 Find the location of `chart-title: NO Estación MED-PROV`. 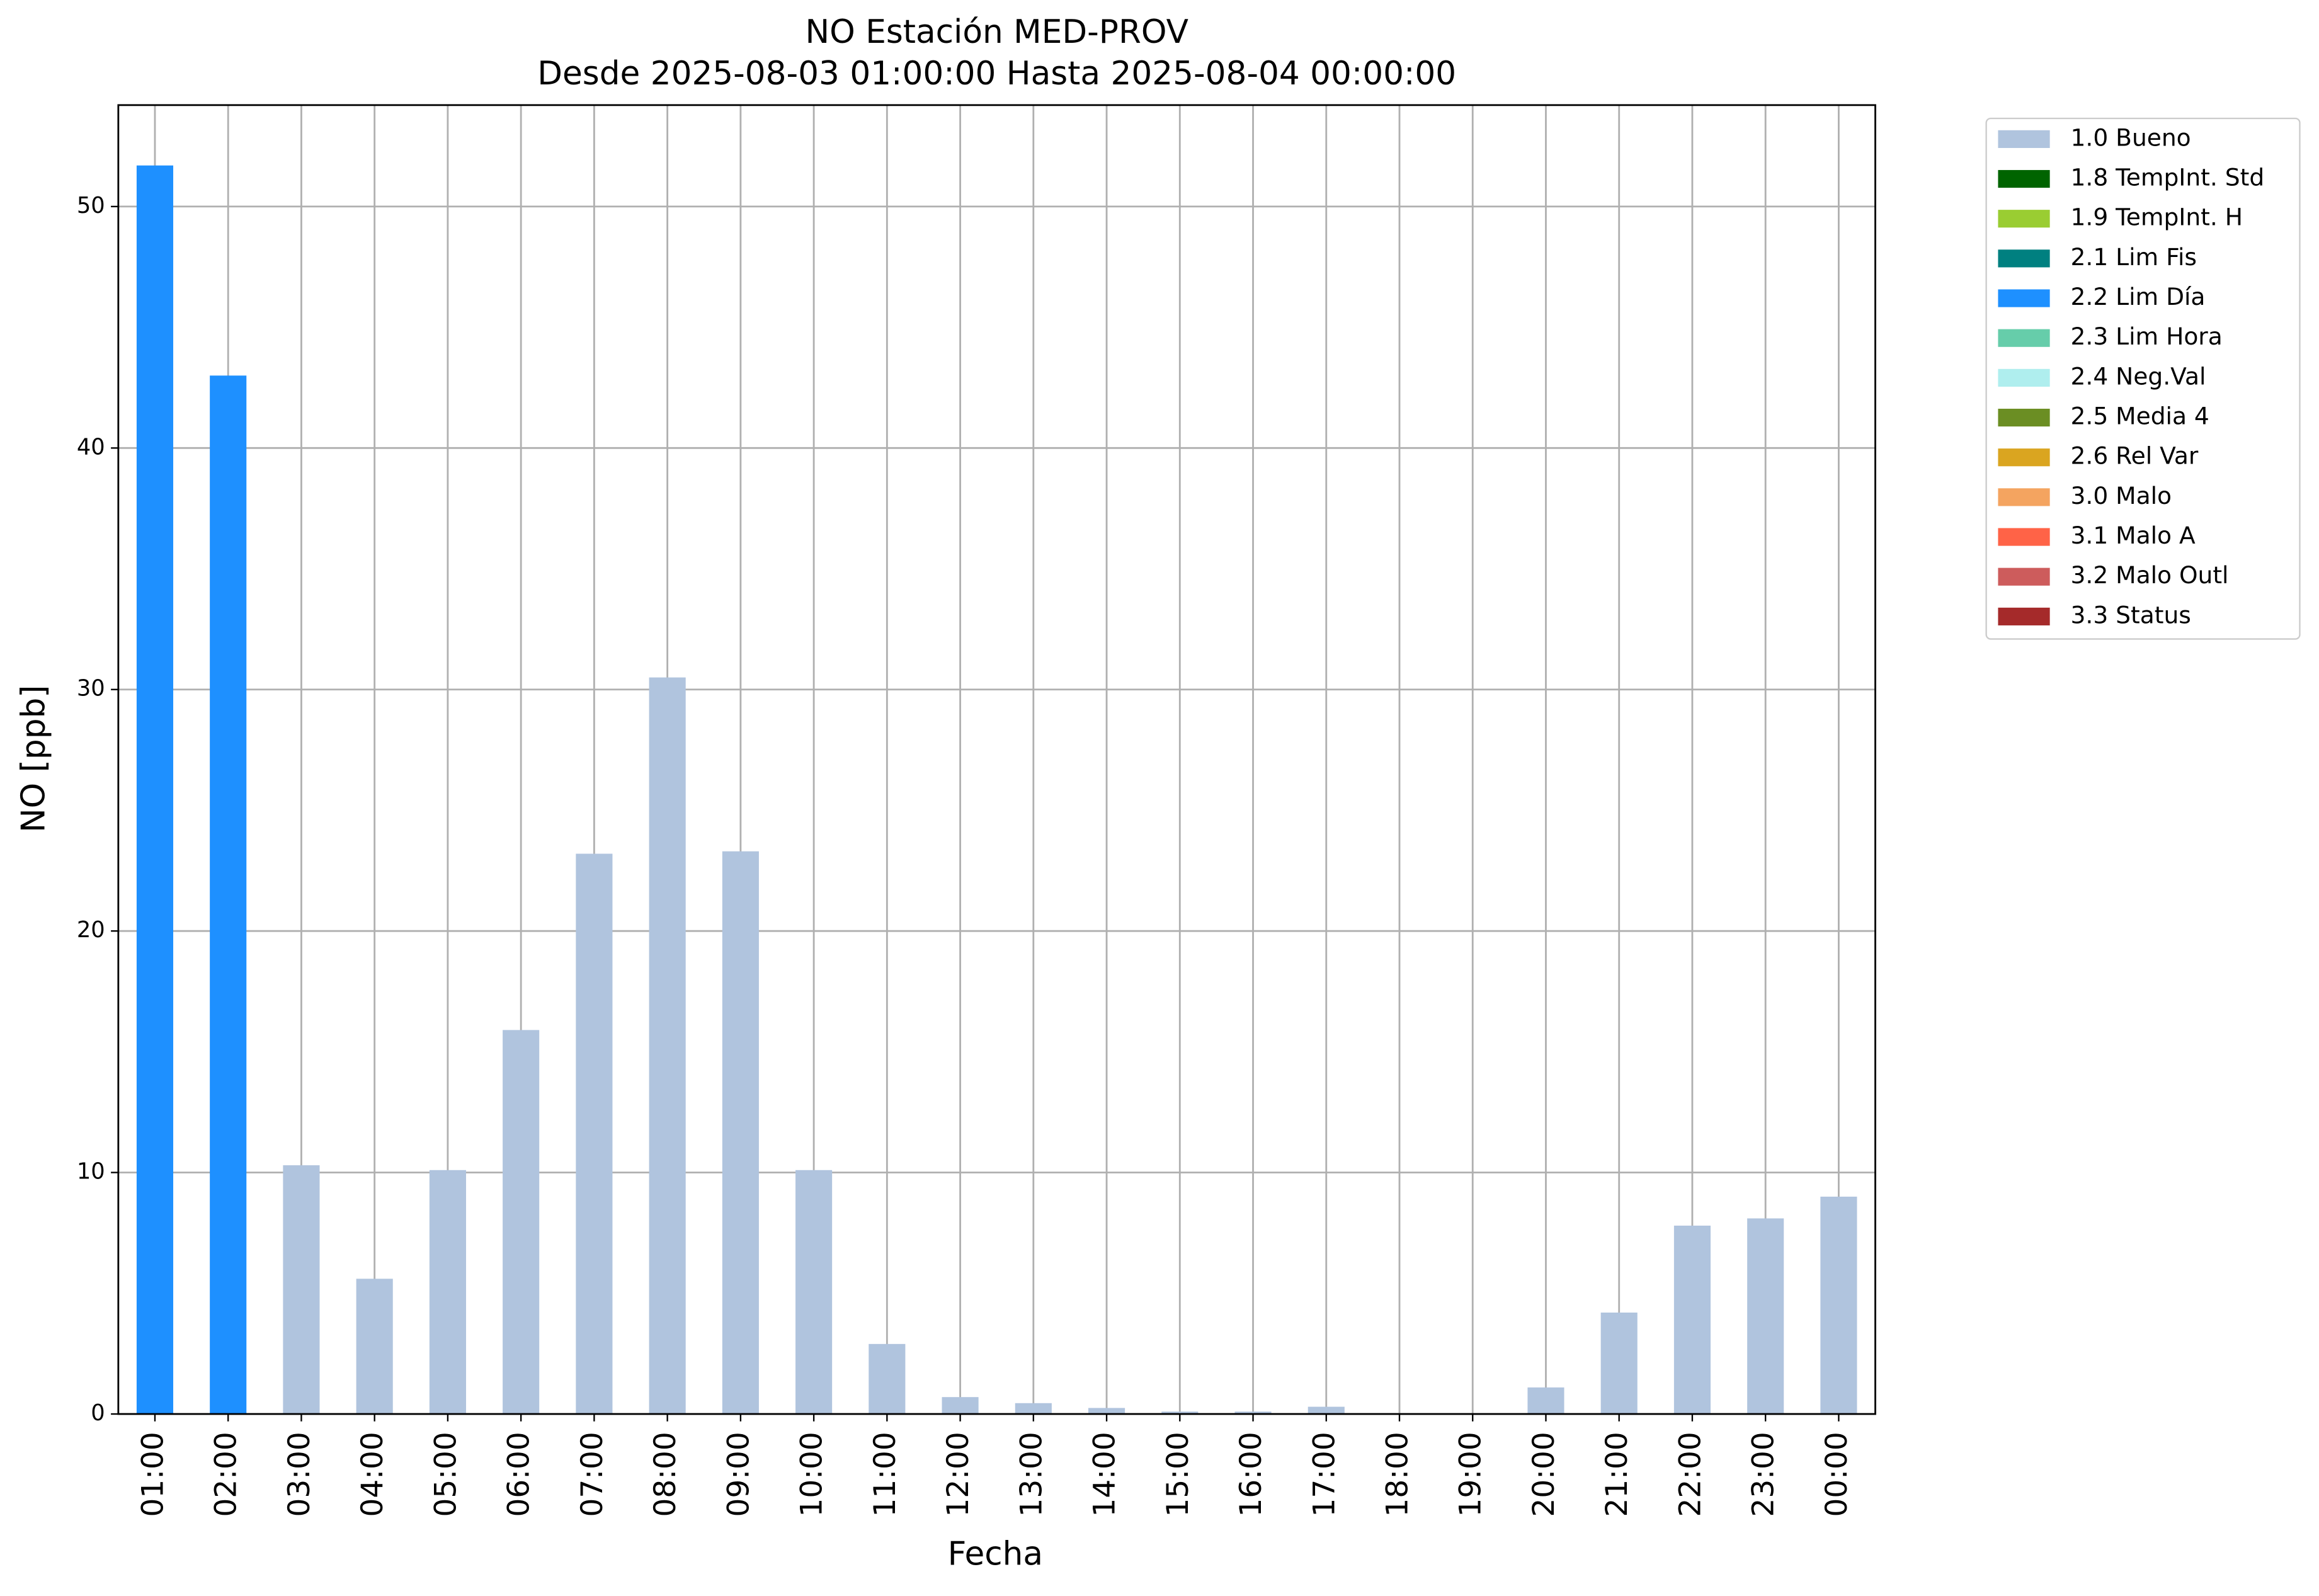

chart-title: NO Estación MED-PROV is located at coordinates (996, 32).